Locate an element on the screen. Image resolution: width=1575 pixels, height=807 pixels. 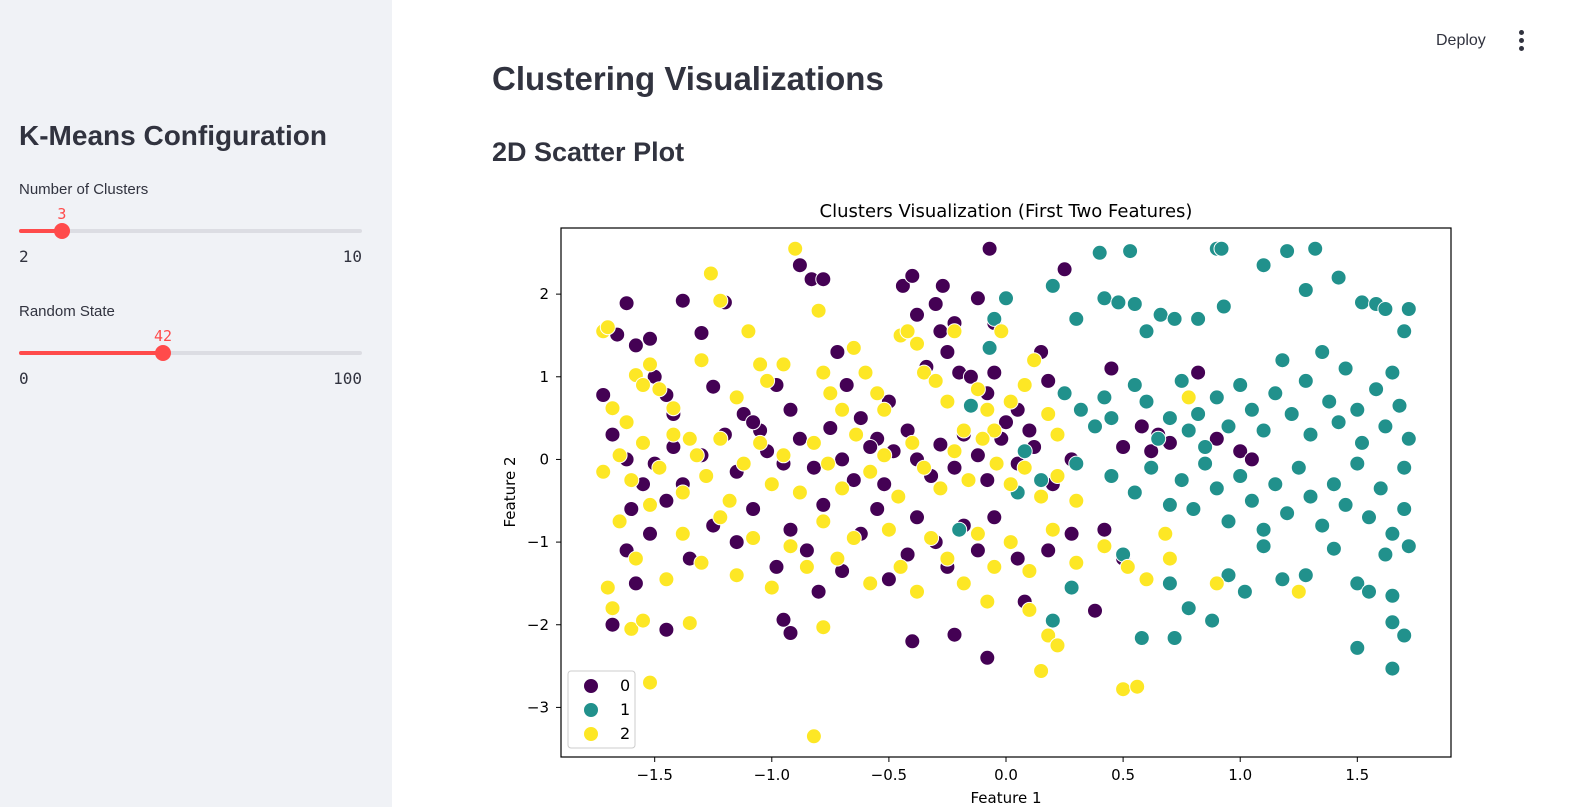
random-state-slider-thumb is located at coordinates (163, 353).